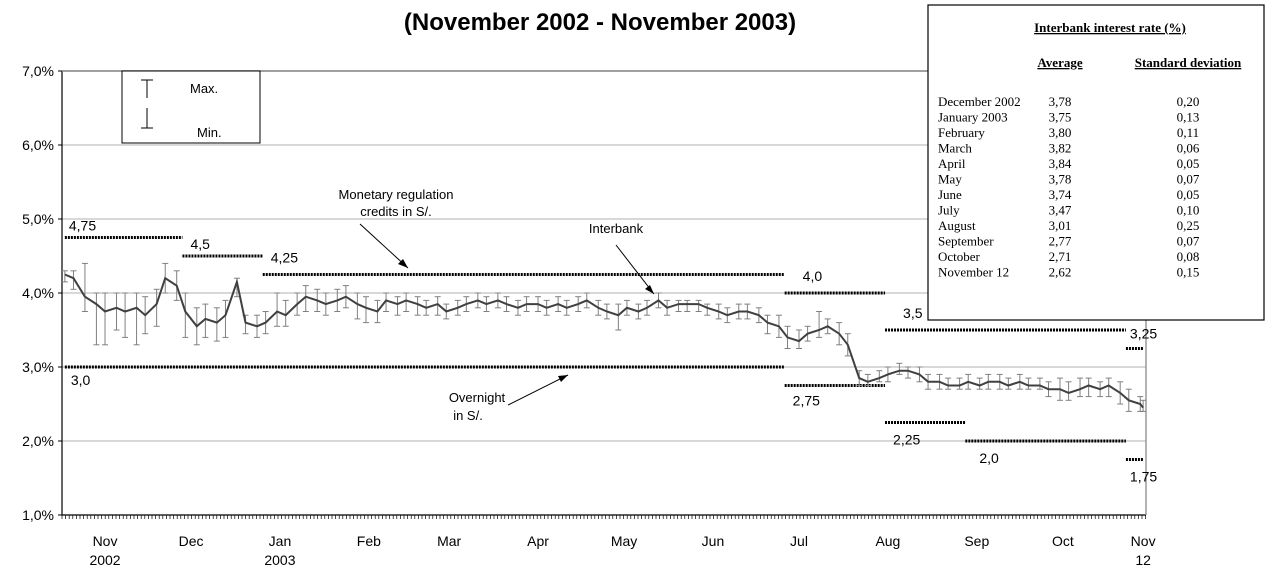  What do you see at coordinates (279, 560) in the screenshot?
I see `x-tick-sublabel: 2003` at bounding box center [279, 560].